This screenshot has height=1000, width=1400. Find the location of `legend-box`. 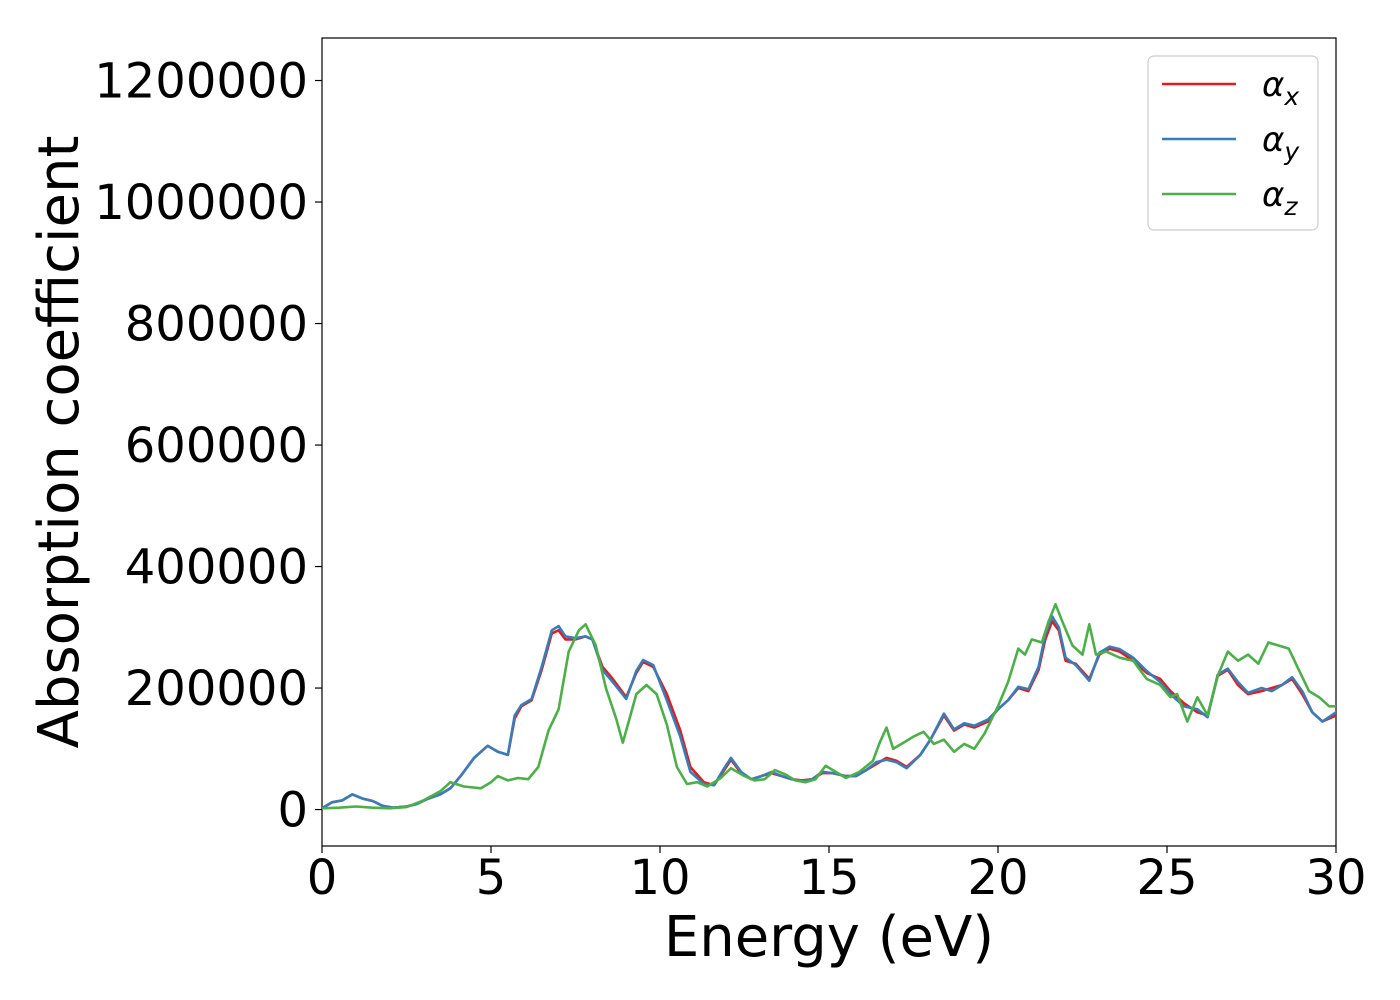

legend-box is located at coordinates (1233, 143).